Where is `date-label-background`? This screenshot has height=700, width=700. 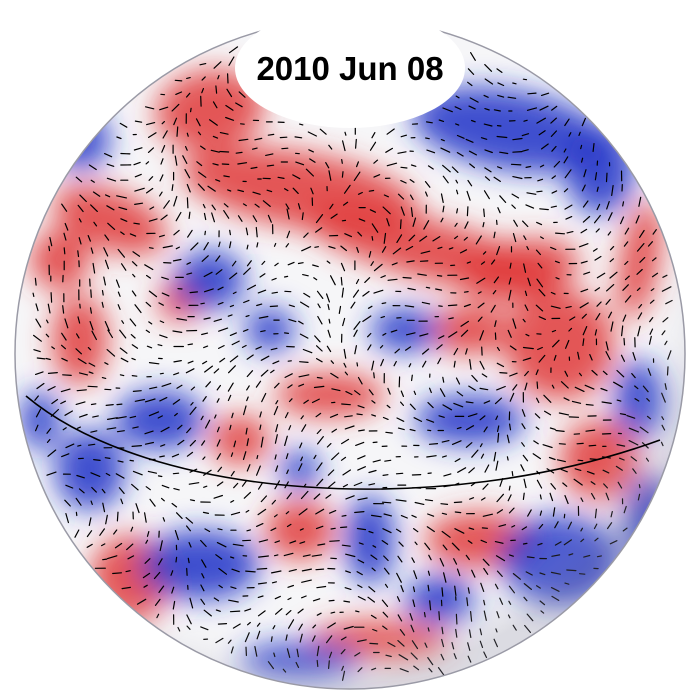
date-label-background is located at coordinates (350, 68).